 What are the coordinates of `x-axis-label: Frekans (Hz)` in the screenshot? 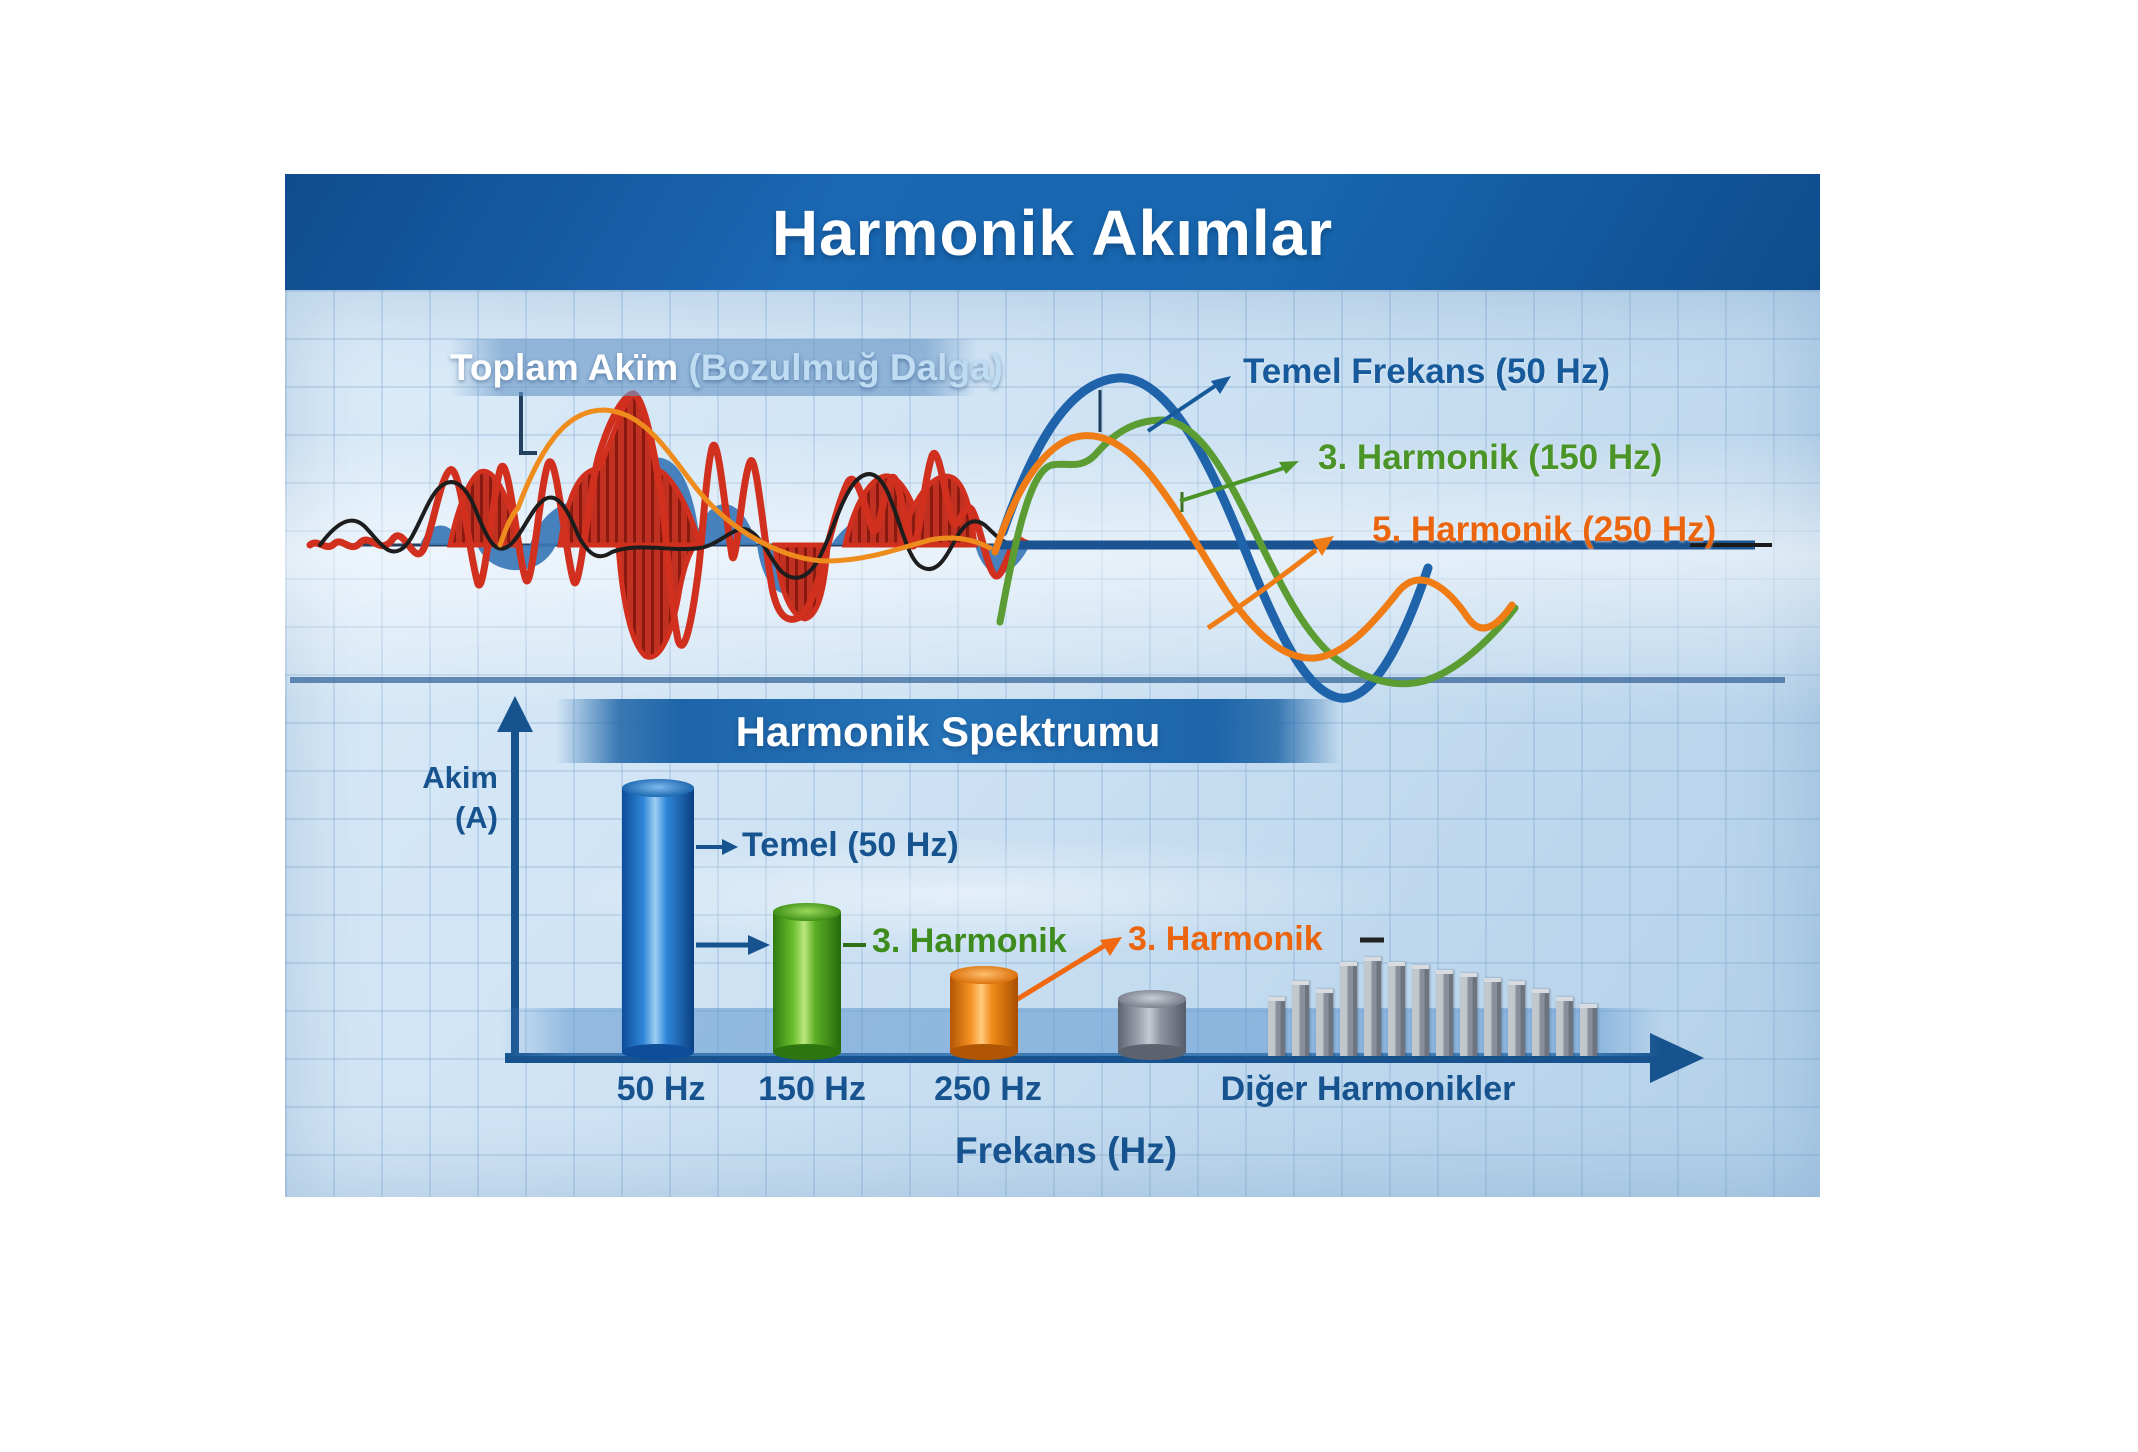 It's located at (1066, 1150).